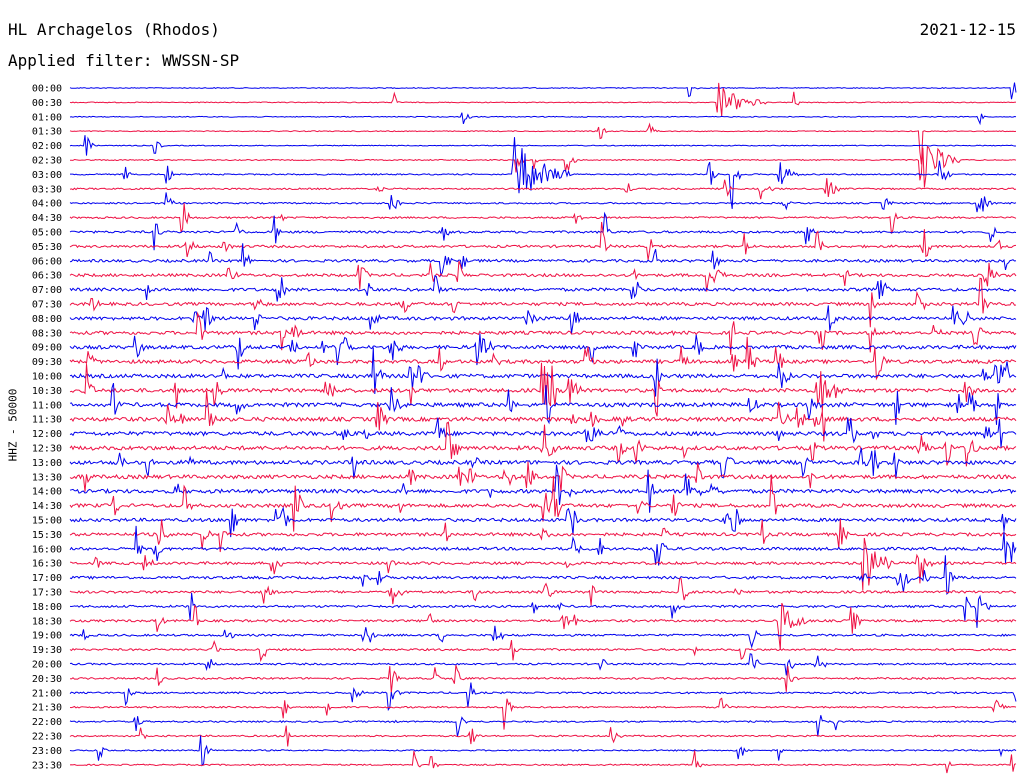  What do you see at coordinates (47, 391) in the screenshot?
I see `time-label: 10:30` at bounding box center [47, 391].